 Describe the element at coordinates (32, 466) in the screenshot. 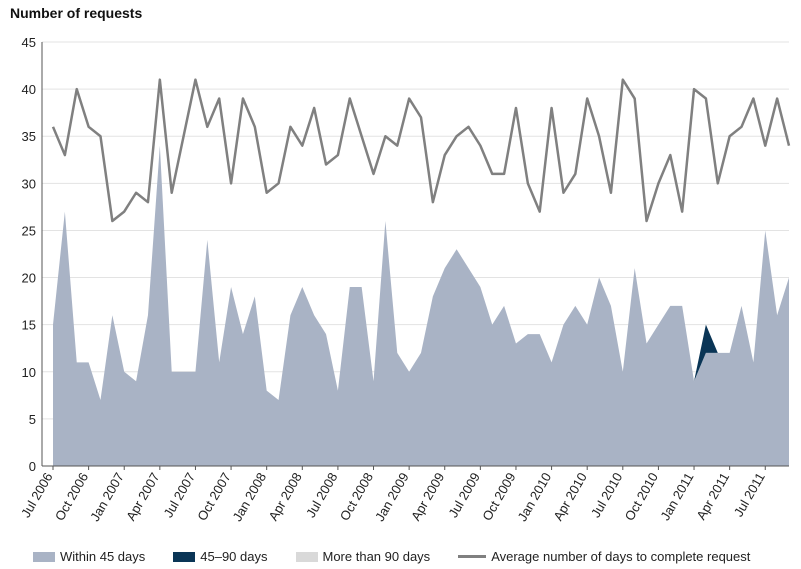

I see `y-tick-label-0: 0` at that location.